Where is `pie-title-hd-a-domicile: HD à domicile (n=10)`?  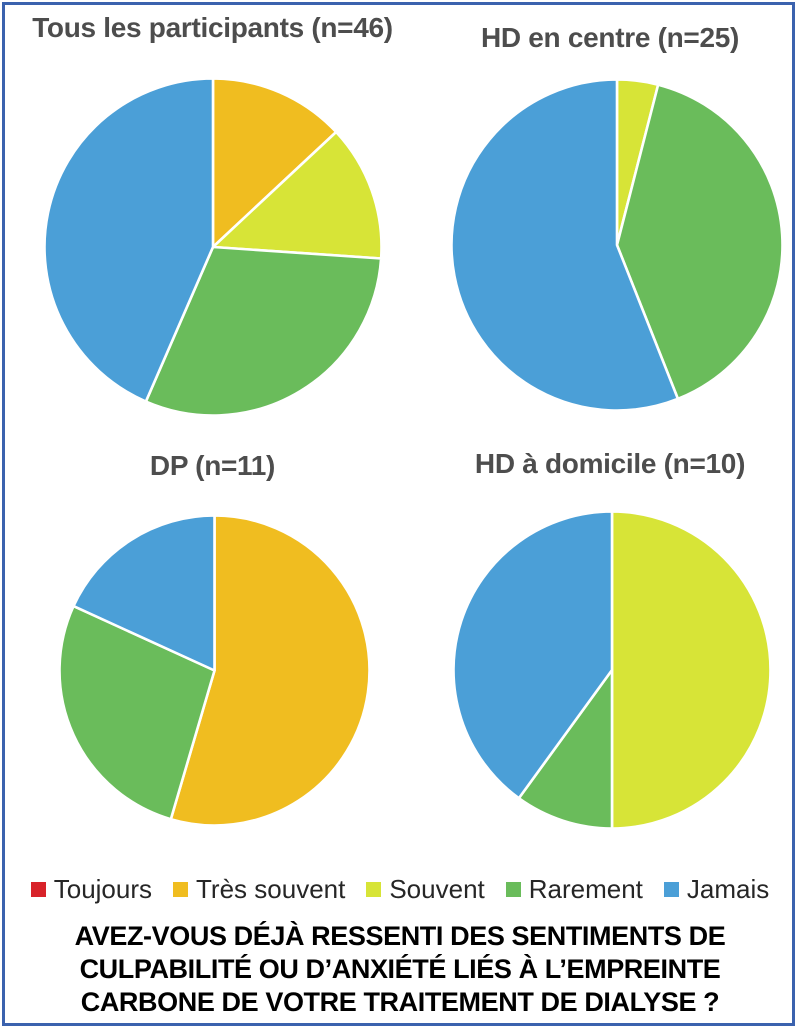 pie-title-hd-a-domicile: HD à domicile (n=10) is located at coordinates (610, 463).